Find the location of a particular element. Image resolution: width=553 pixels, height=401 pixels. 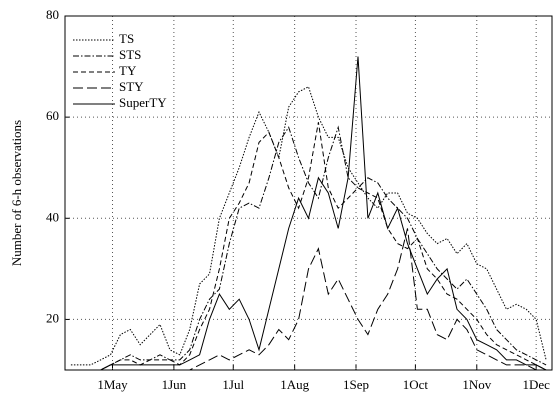

x-tick-label: 1Sep is located at coordinates (356, 384).